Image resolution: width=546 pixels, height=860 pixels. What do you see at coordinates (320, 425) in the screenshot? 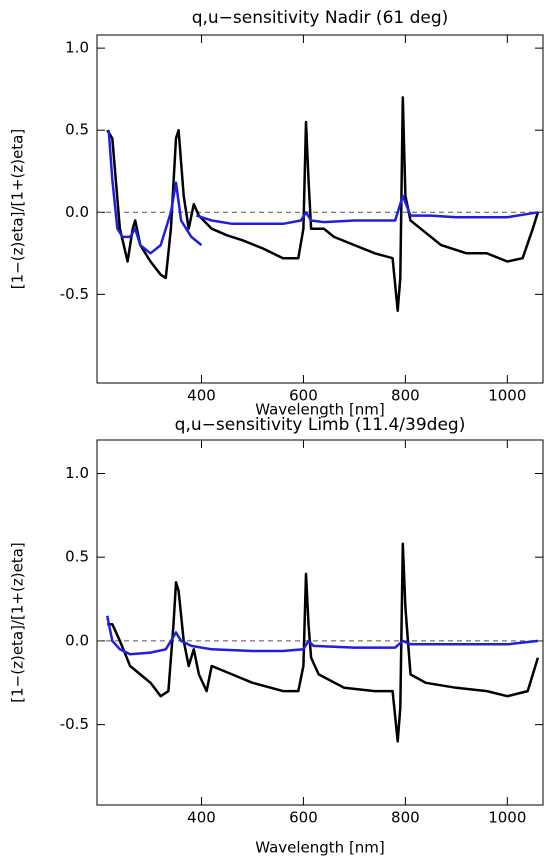
I see `chart-title: q,u−sensitivity Limb (11.4/39deg)` at bounding box center [320, 425].